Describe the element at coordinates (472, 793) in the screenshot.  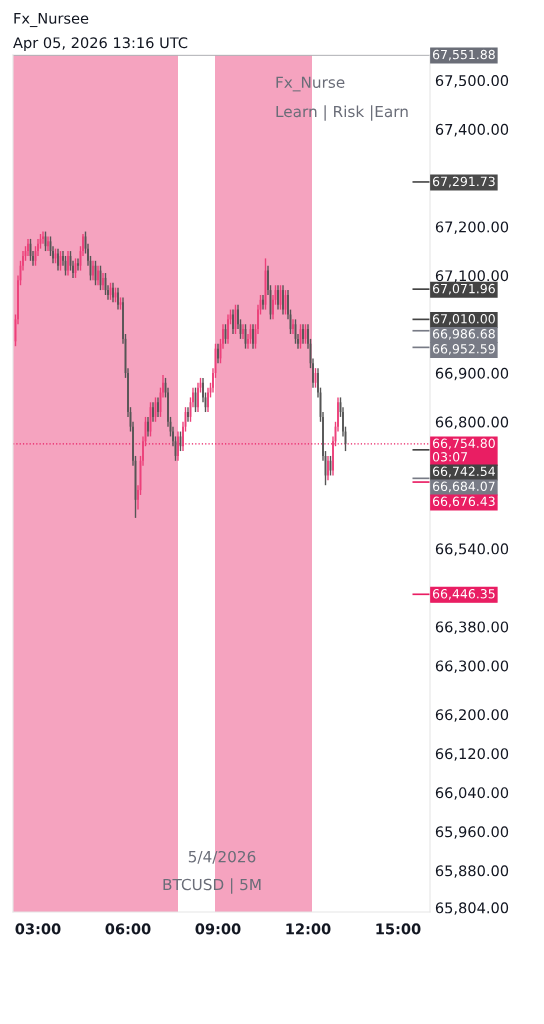
I see `y-tick-label: 66,040.00` at that location.